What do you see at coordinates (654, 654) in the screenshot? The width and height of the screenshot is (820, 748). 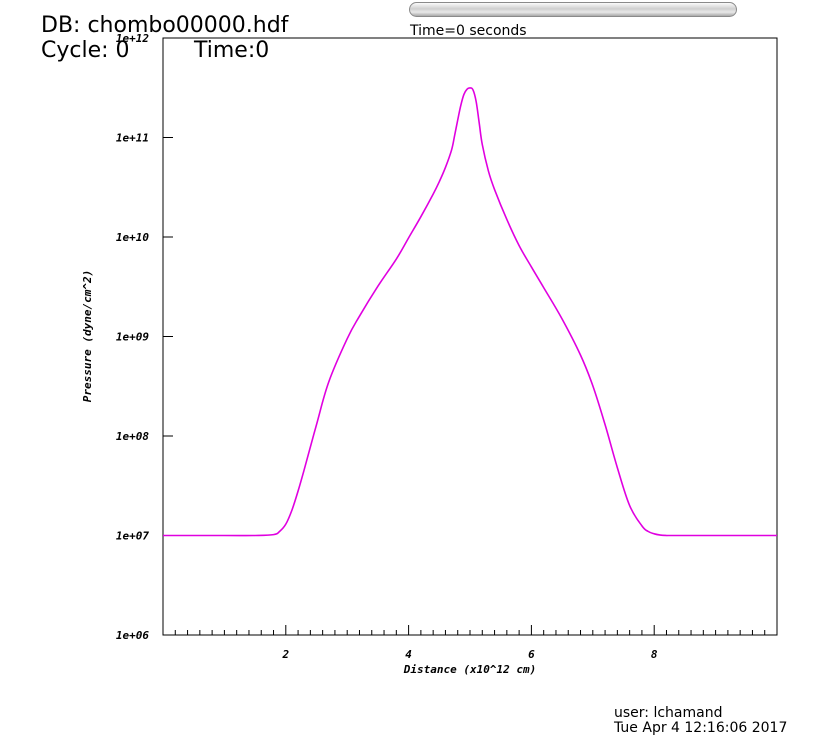 I see `x-tick-label: 8` at bounding box center [654, 654].